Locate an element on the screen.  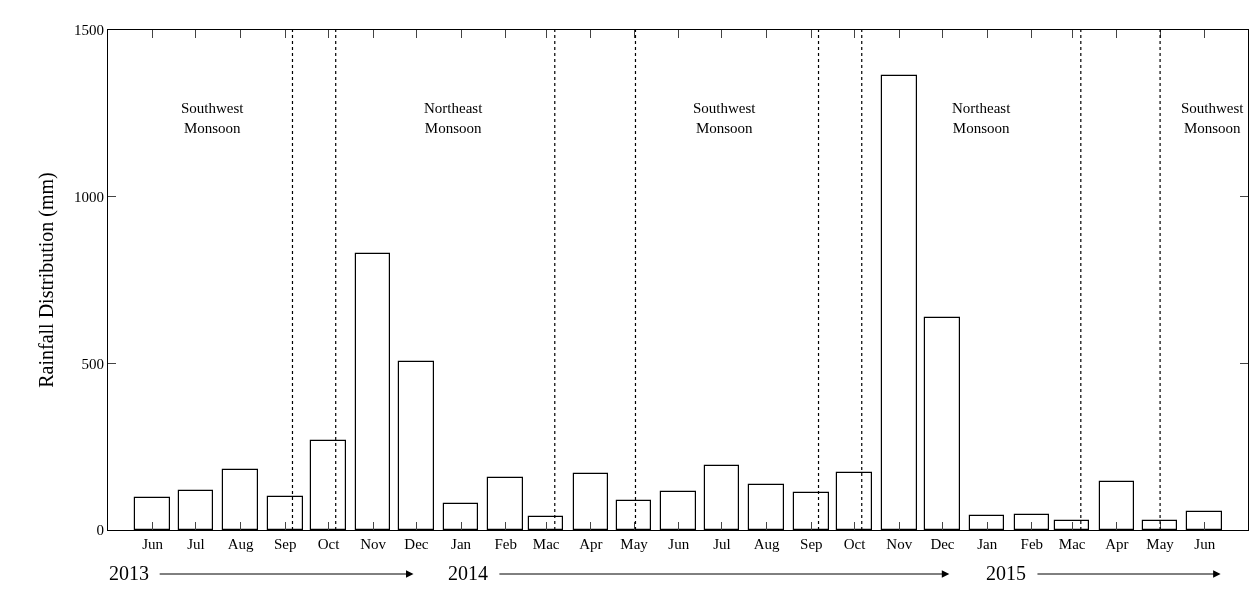
text: 2014 is located at coordinates (468, 573).